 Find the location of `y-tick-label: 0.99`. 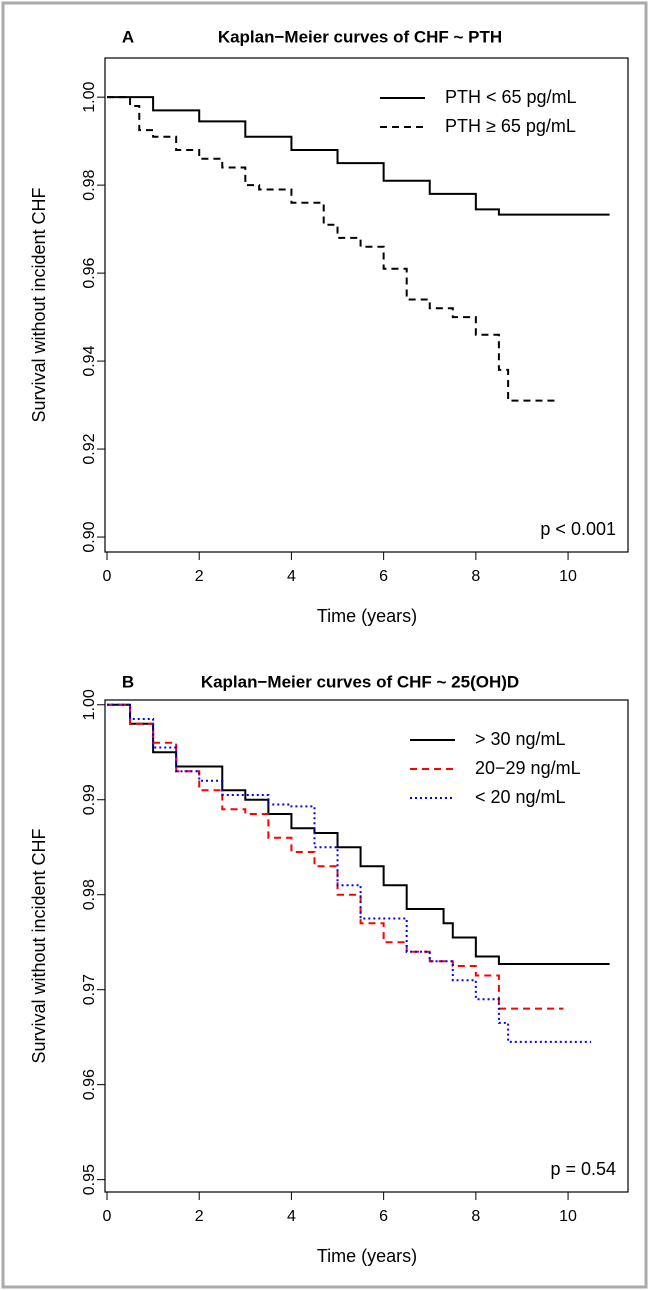

y-tick-label: 0.99 is located at coordinates (89, 799).